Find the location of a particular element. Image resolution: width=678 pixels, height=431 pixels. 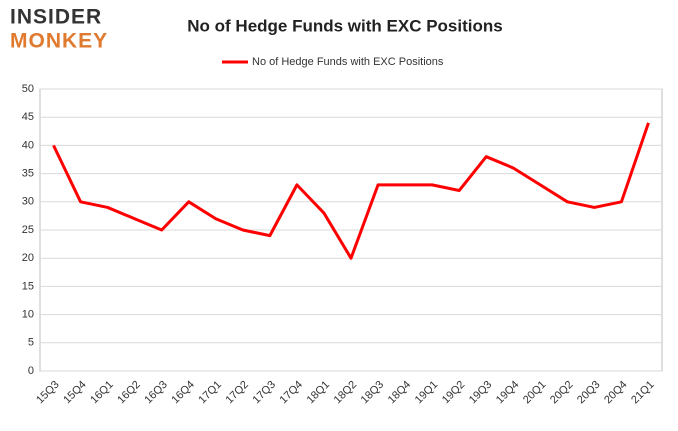

x-tick-label: 16Q2 is located at coordinates (129, 393).